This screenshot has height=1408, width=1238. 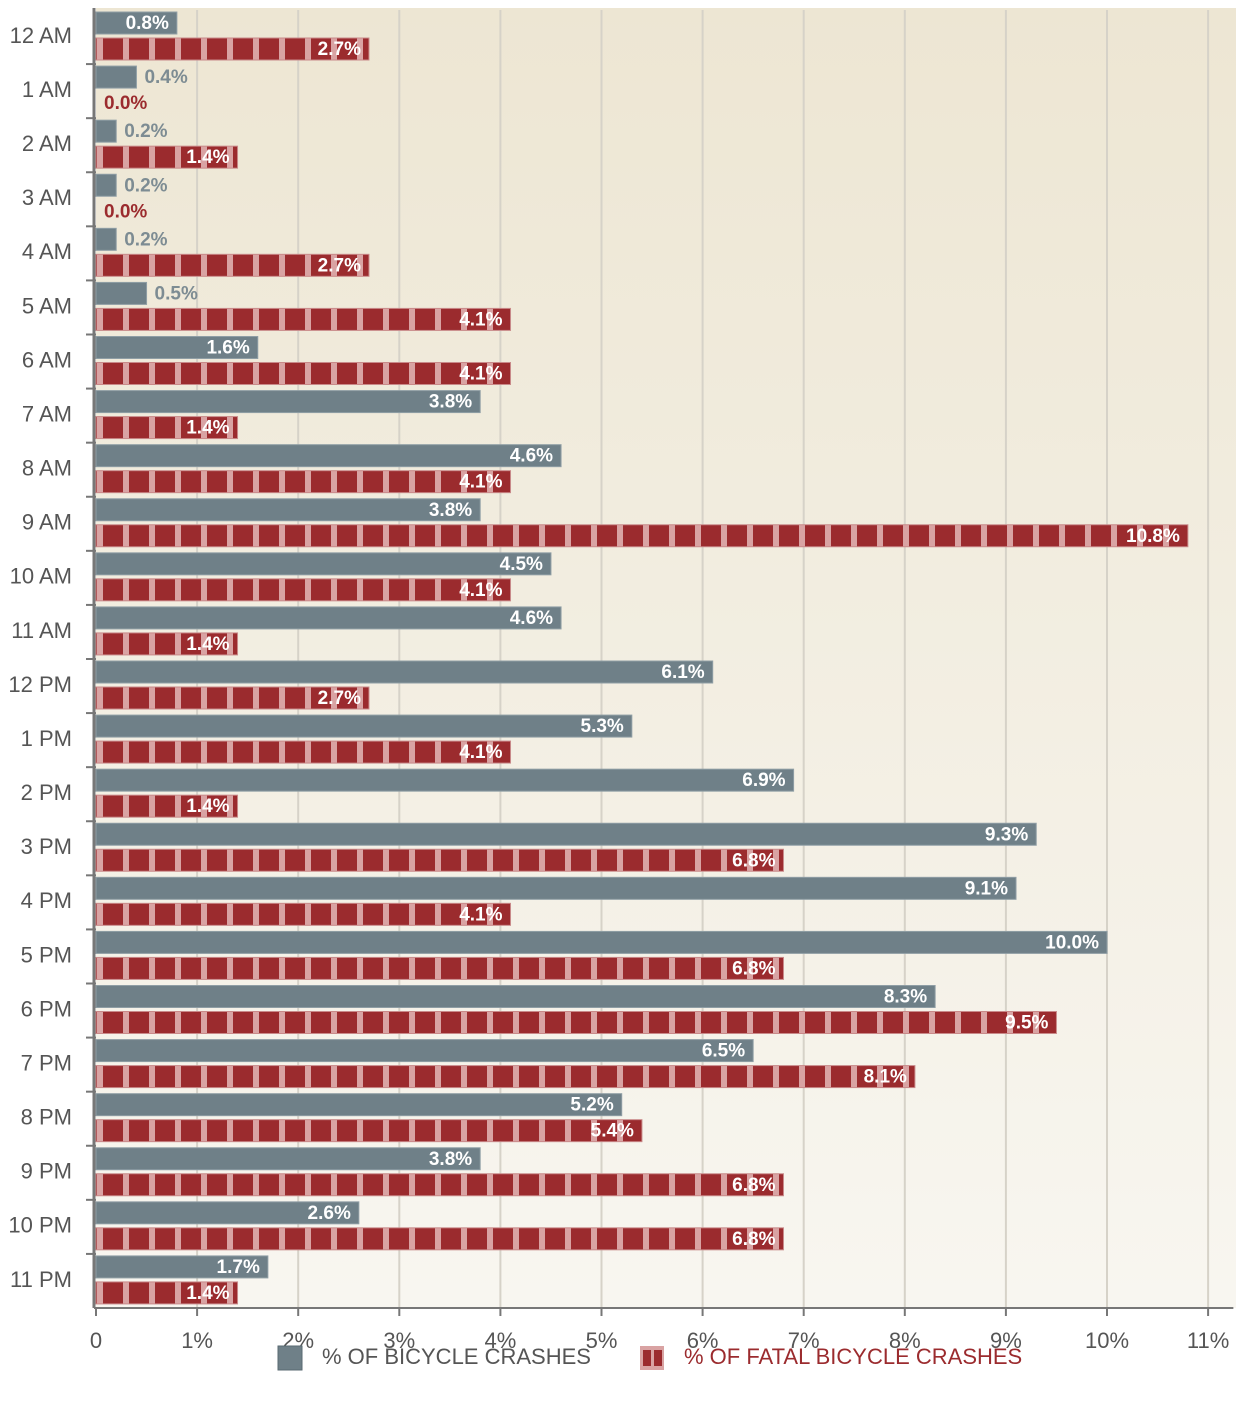 What do you see at coordinates (46, 792) in the screenshot?
I see `y-tick-label: 2 PM` at bounding box center [46, 792].